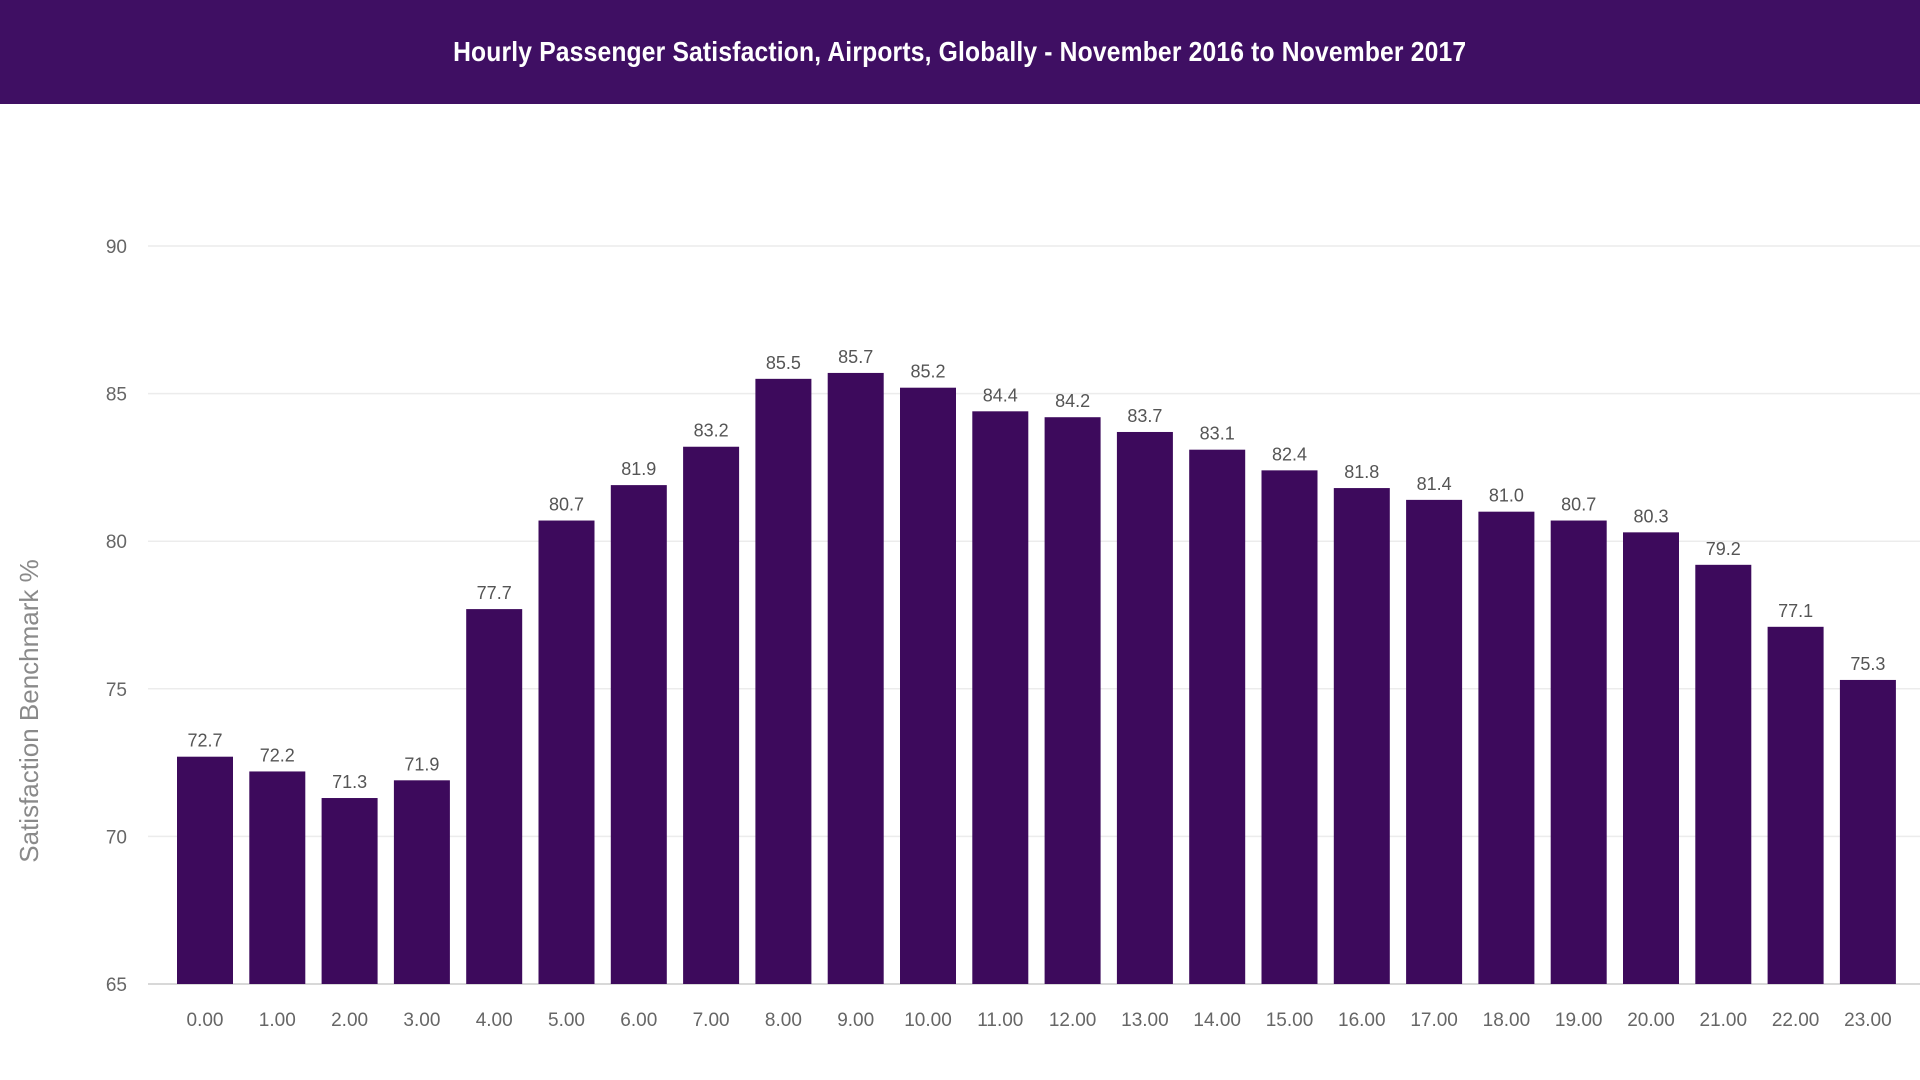 This screenshot has height=1080, width=1920. Describe the element at coordinates (1290, 1020) in the screenshot. I see `x-tick-label: 15.00` at that location.